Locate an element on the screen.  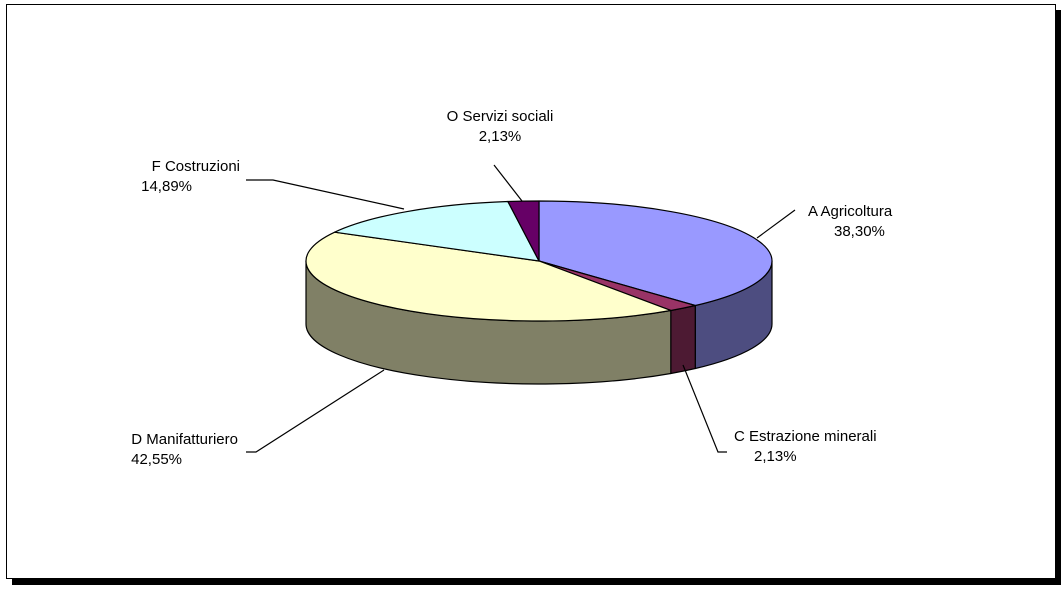
slice-side-estrazione-minerali is located at coordinates (683, 339).